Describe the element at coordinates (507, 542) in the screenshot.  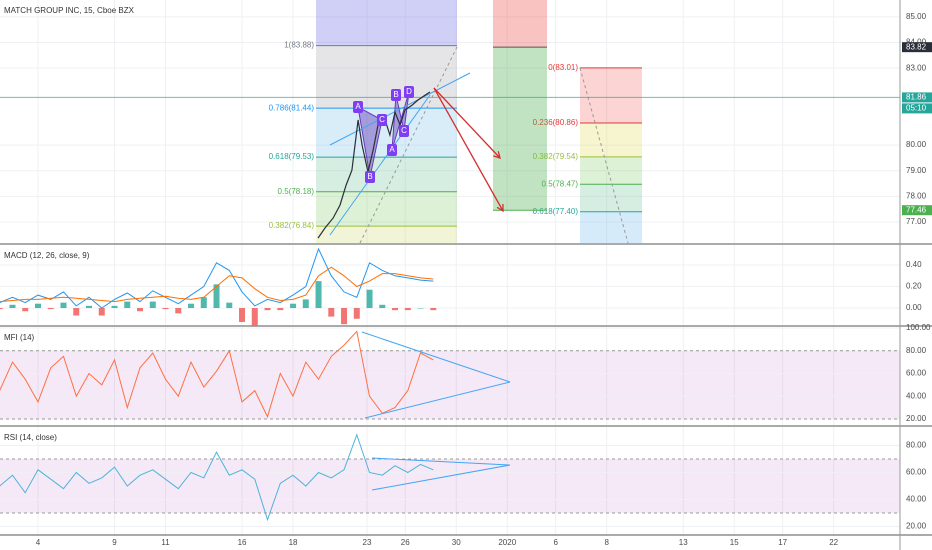
I see `x-tick-label: 2020` at that location.